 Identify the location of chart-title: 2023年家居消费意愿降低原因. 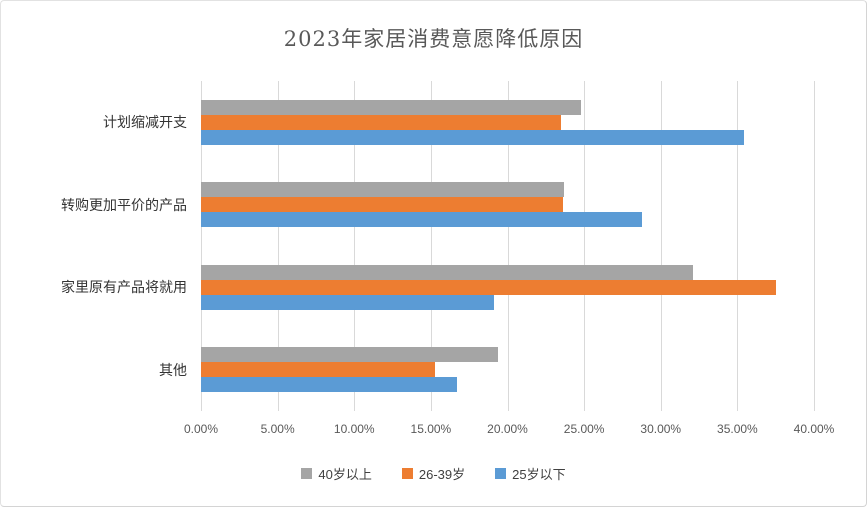
(433, 39).